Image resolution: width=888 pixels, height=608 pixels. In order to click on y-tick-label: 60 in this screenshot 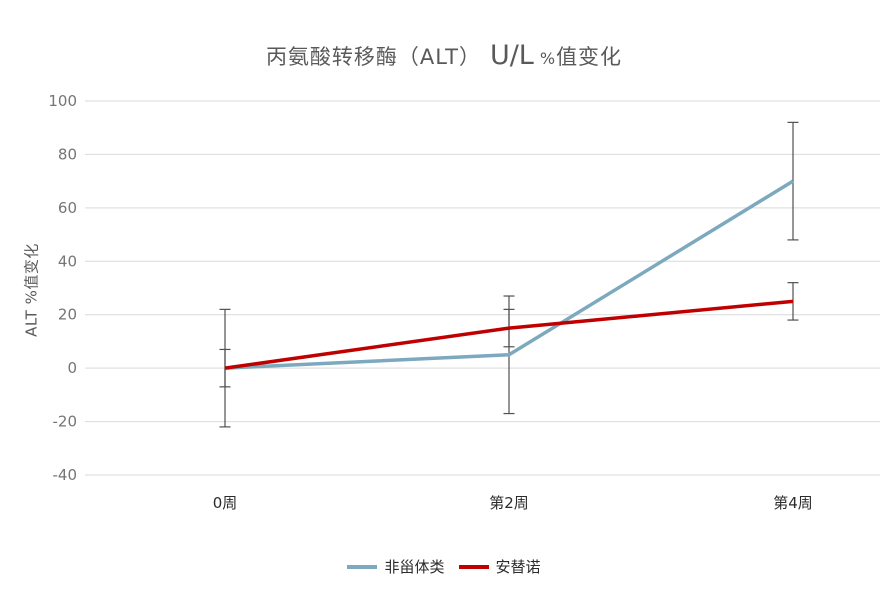, I will do `click(67, 208)`.